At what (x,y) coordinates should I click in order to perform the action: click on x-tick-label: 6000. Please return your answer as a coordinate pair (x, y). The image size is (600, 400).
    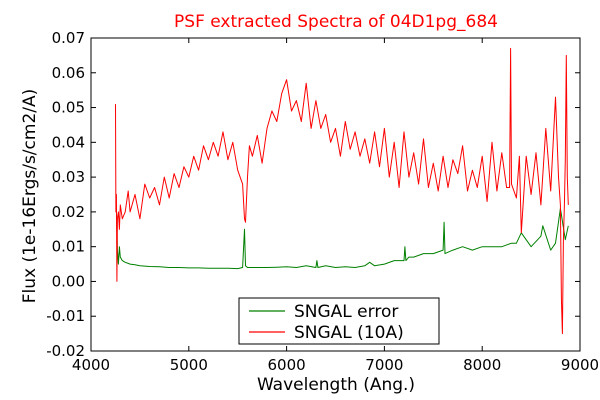
    Looking at the image, I should click on (287, 365).